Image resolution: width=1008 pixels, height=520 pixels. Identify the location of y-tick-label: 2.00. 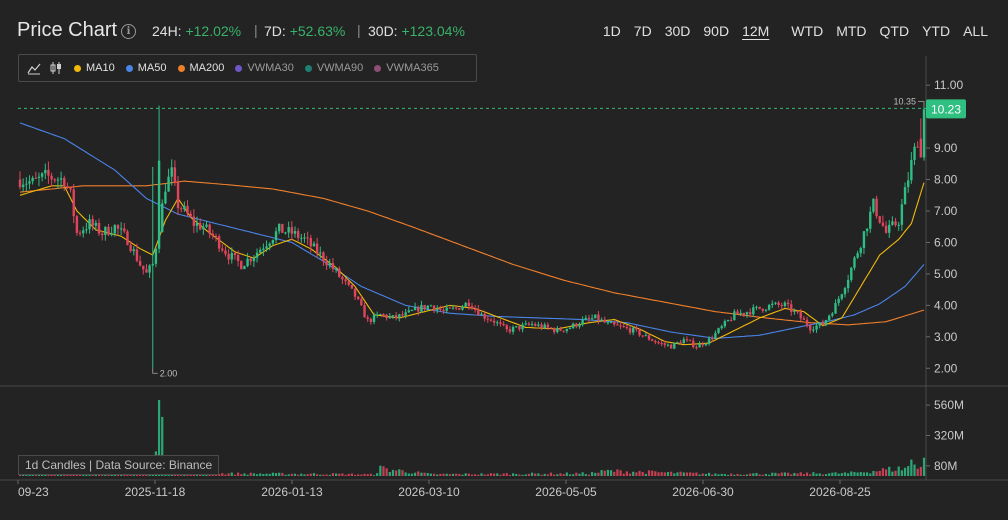
(946, 368).